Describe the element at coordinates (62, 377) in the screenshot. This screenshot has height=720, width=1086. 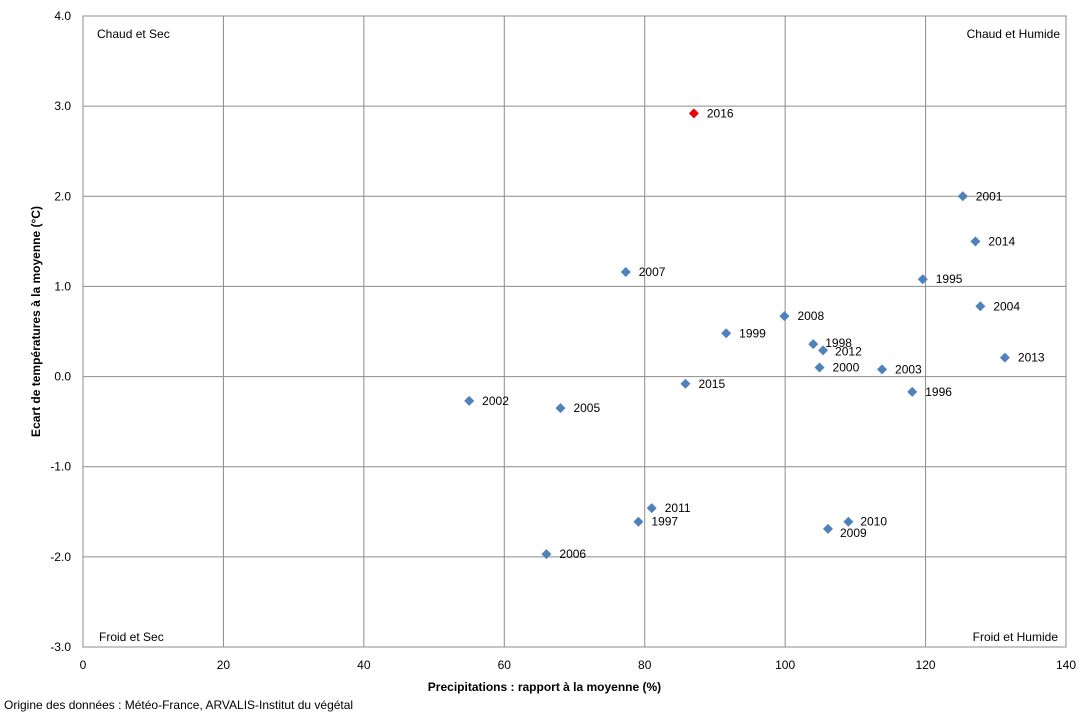
I see `y-tick-label: 0.0` at that location.